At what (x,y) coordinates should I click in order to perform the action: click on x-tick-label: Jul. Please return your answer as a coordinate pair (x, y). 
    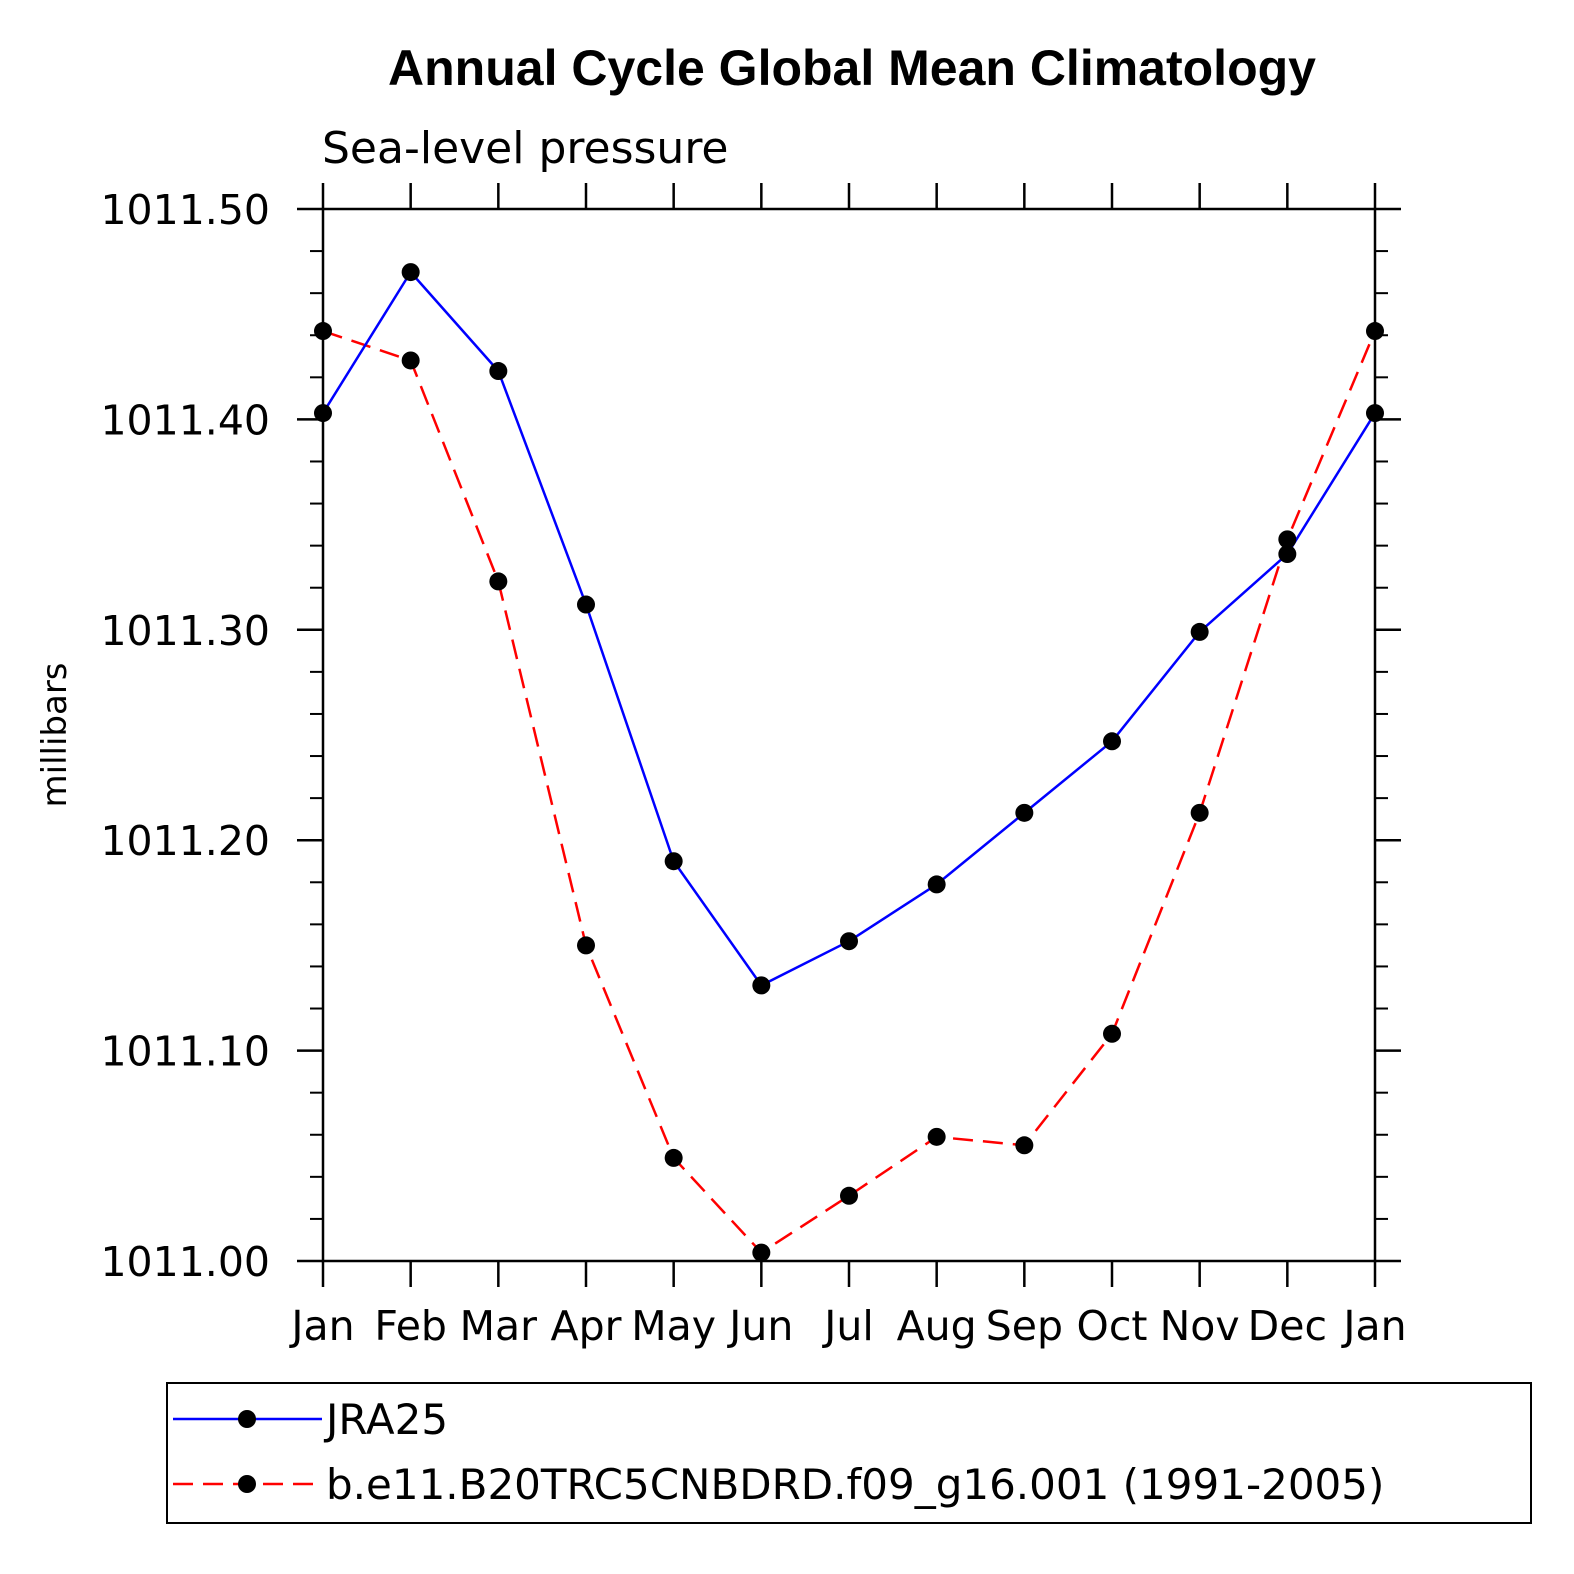
    Looking at the image, I should click on (847, 1326).